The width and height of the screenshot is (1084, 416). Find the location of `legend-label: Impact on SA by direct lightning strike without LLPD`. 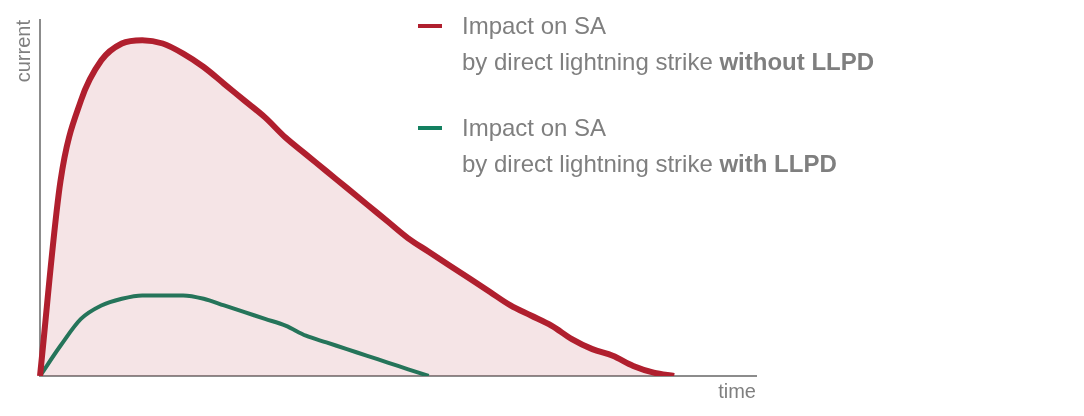

legend-label: Impact on SA by direct lightning strike without LLPD is located at coordinates (668, 44).